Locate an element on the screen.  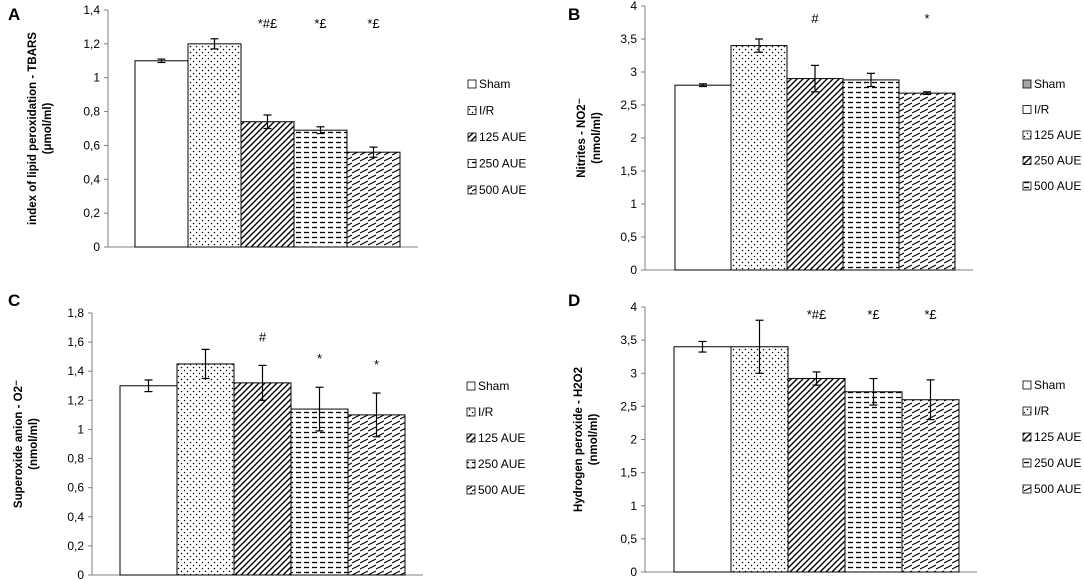
y-axis-title-d: Hydrogen peroxide - H2O2 is located at coordinates (579, 439).